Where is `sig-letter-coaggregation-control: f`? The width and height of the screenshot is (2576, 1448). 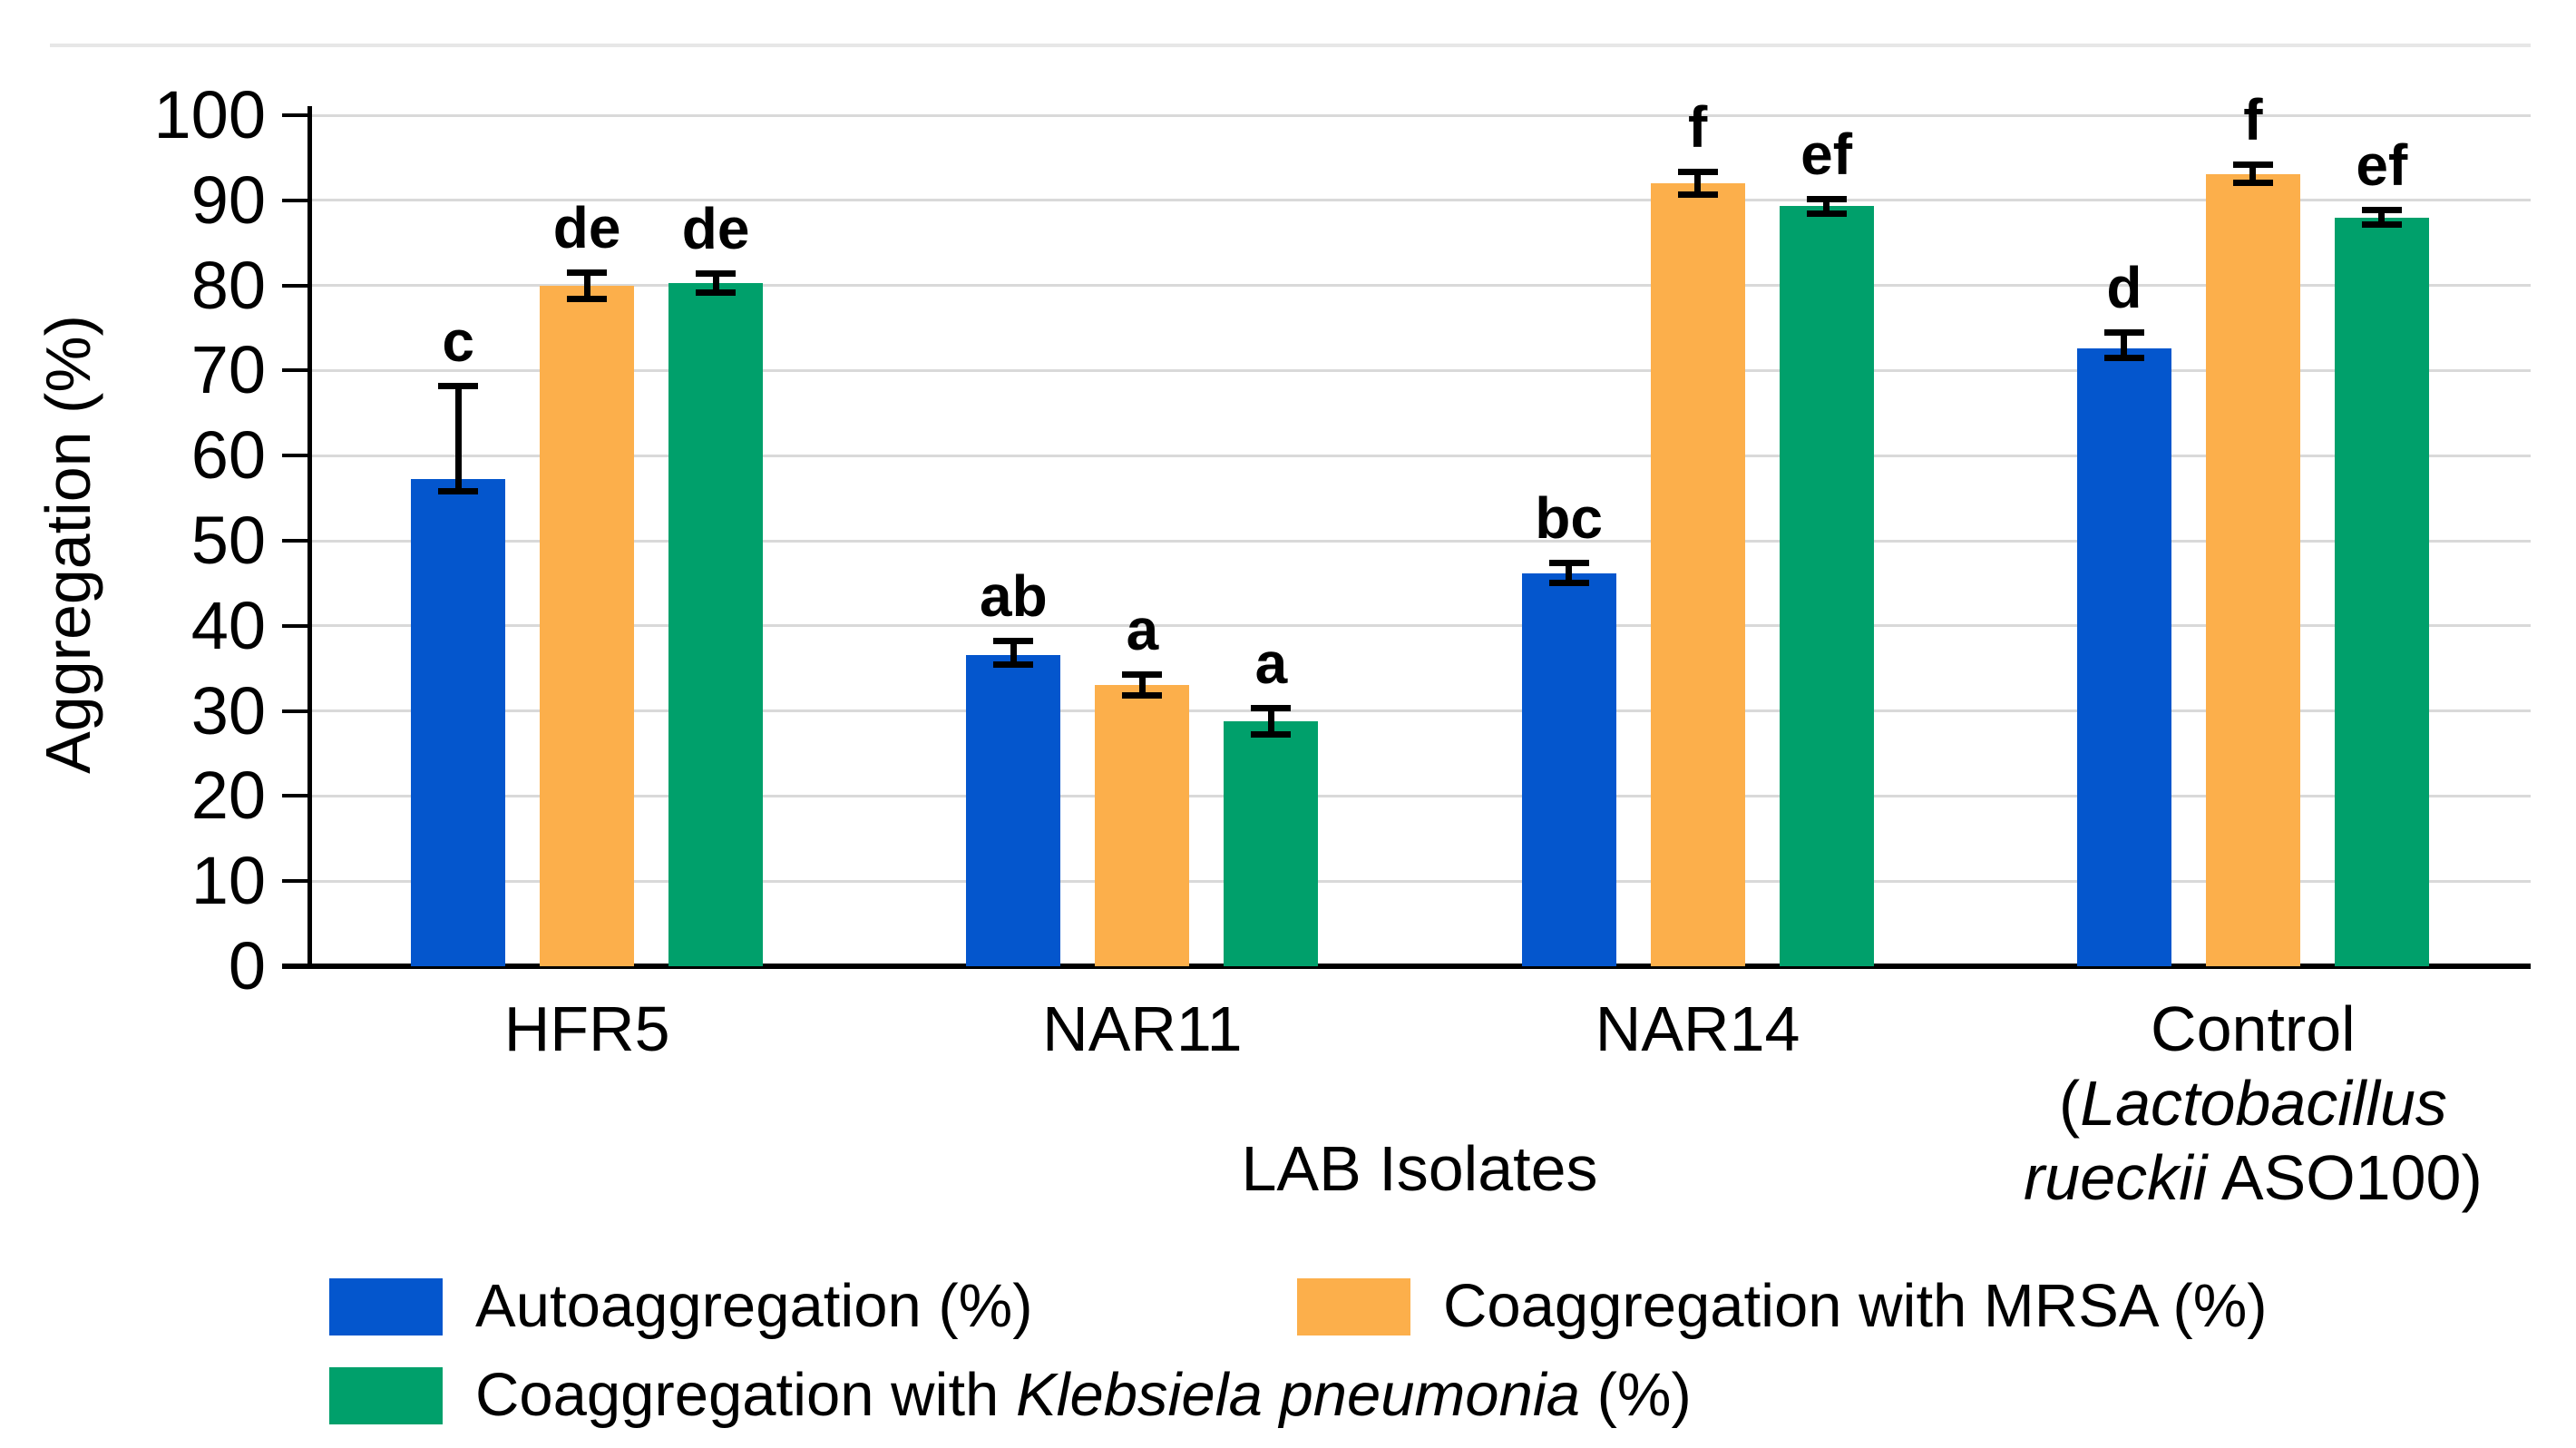
sig-letter-coaggregation-control: f is located at coordinates (2253, 120).